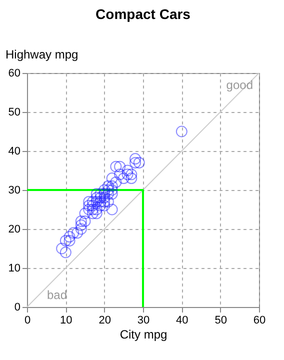  Describe the element at coordinates (27, 320) in the screenshot. I see `x-tick-label: 0` at that location.